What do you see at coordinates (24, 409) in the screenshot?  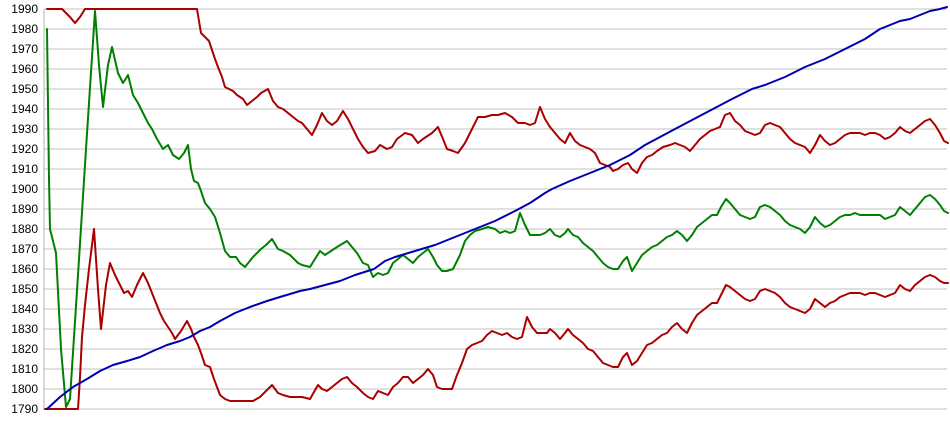 I see `y-tick-label: 1790` at bounding box center [24, 409].